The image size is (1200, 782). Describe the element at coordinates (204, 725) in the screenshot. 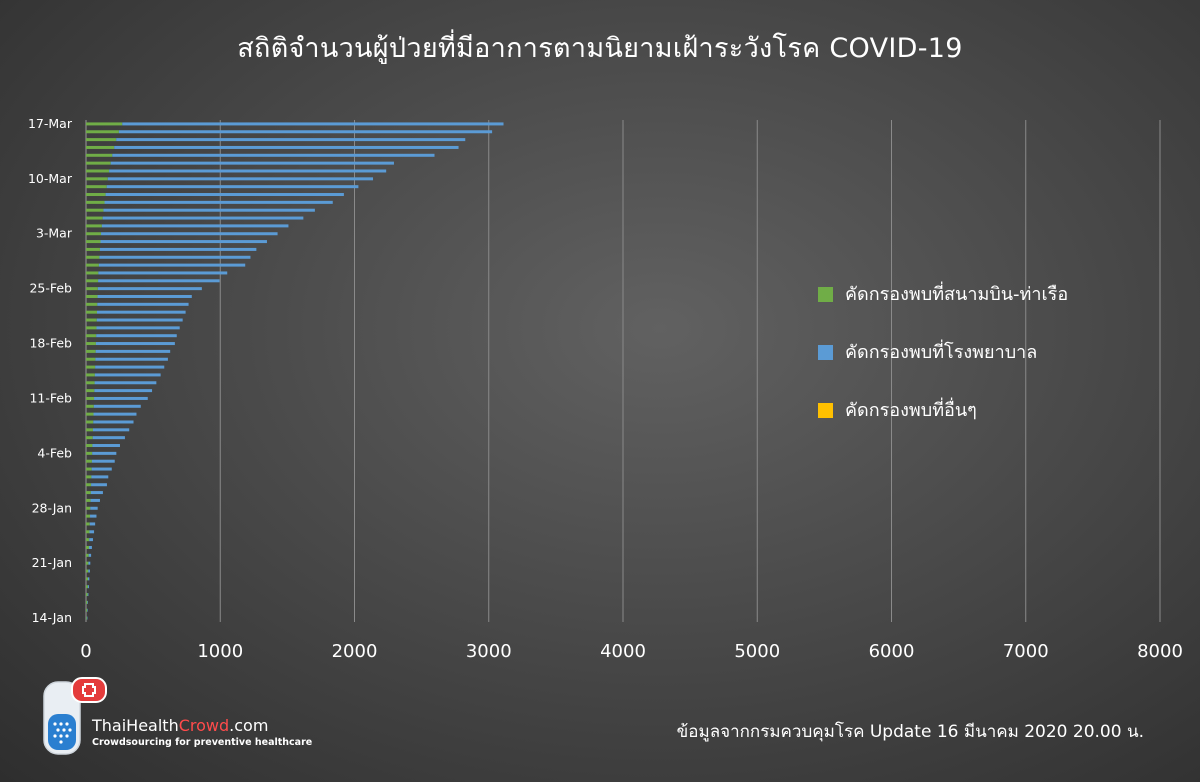

I see `brand-name-part2: Crowd` at that location.